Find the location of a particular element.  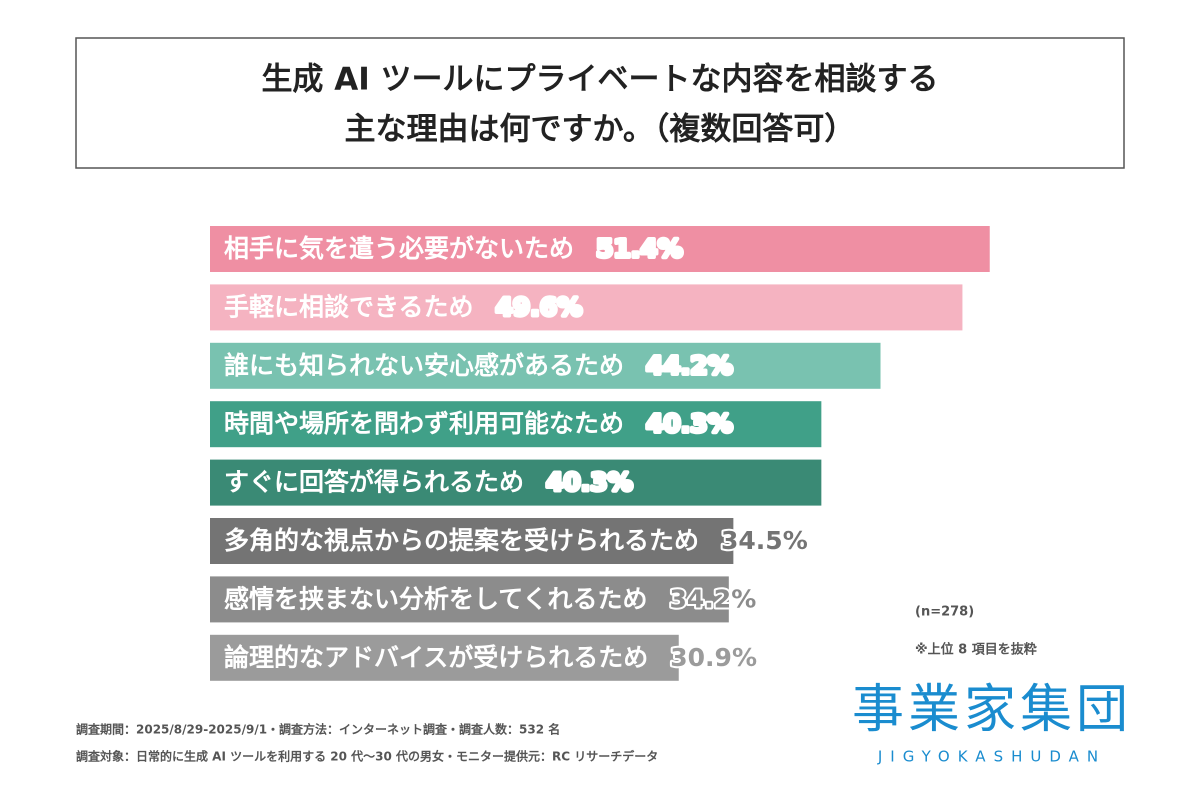

category-label: 手軽に相談できるため is located at coordinates (349, 306).